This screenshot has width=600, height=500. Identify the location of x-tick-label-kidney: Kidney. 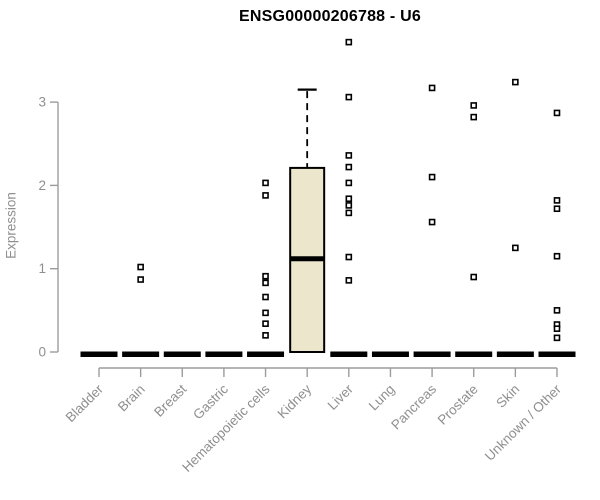
(295, 401).